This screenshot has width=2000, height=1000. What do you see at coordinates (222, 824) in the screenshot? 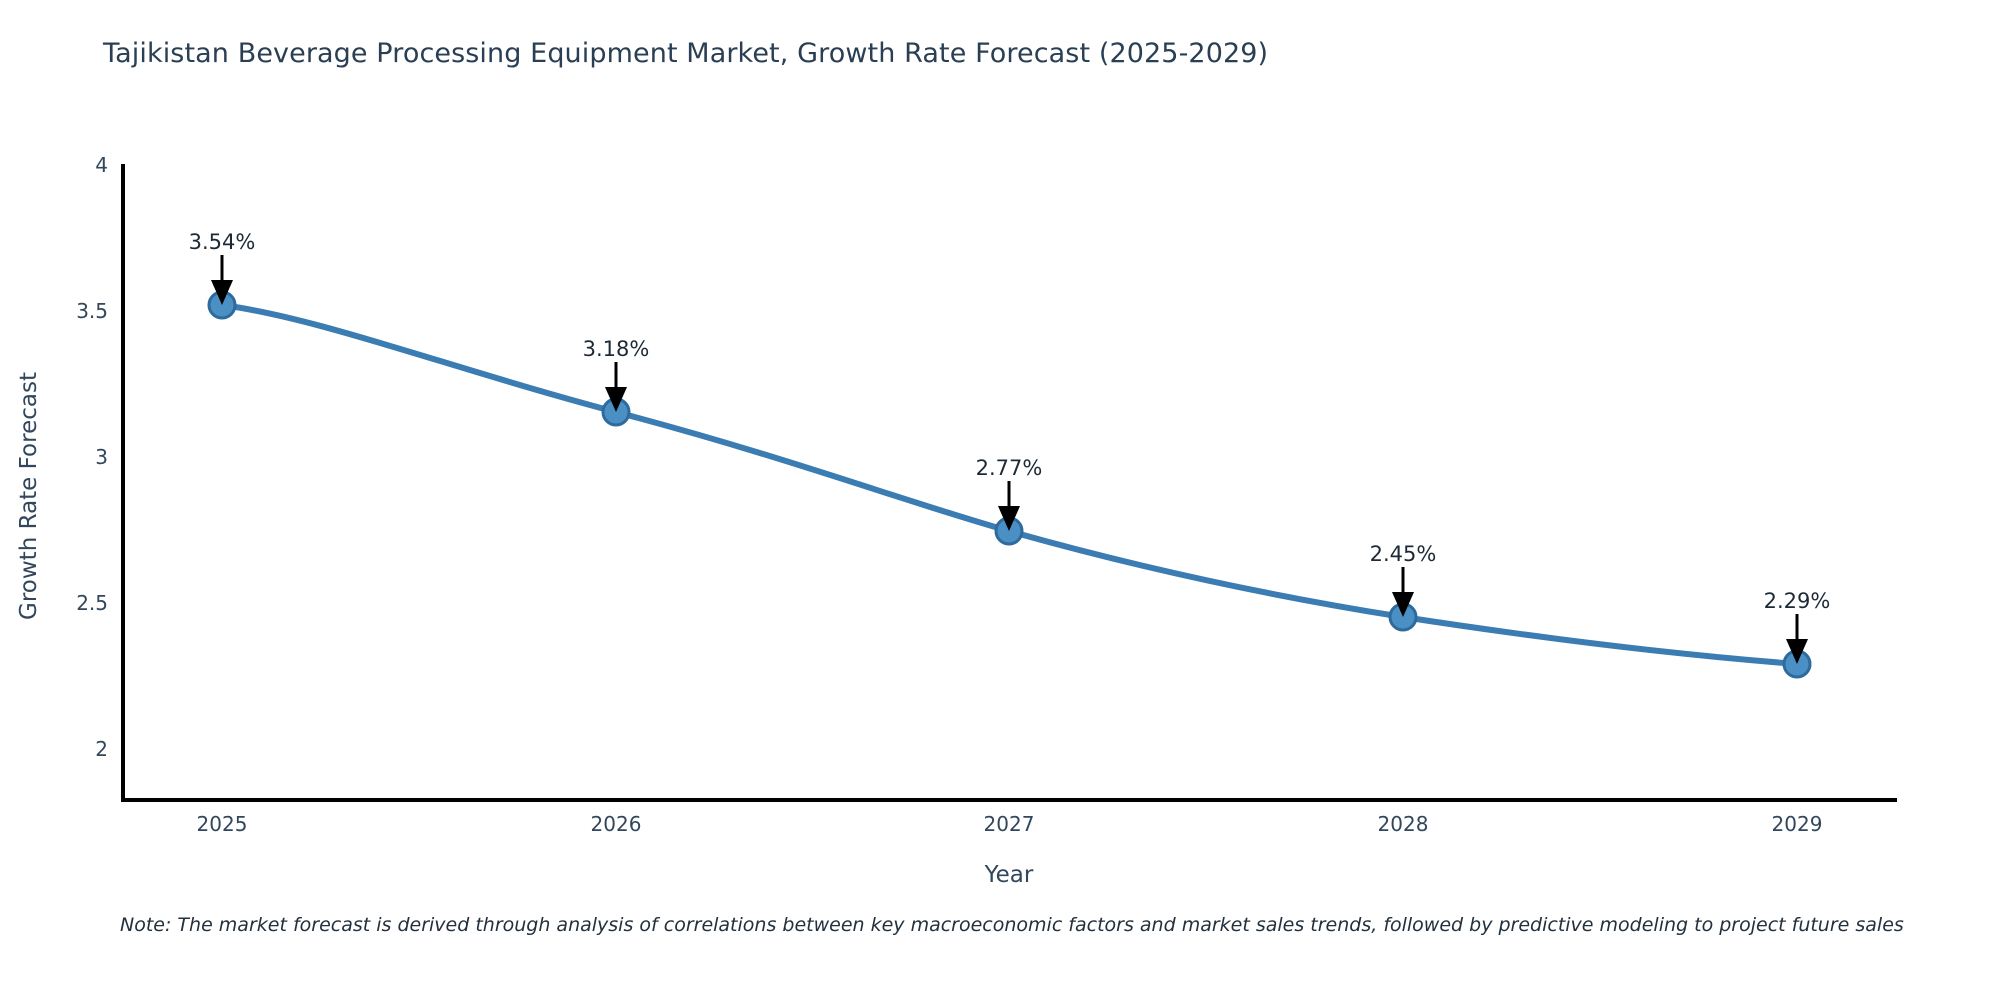
I see `x-tick-label-2025: 2025` at bounding box center [222, 824].